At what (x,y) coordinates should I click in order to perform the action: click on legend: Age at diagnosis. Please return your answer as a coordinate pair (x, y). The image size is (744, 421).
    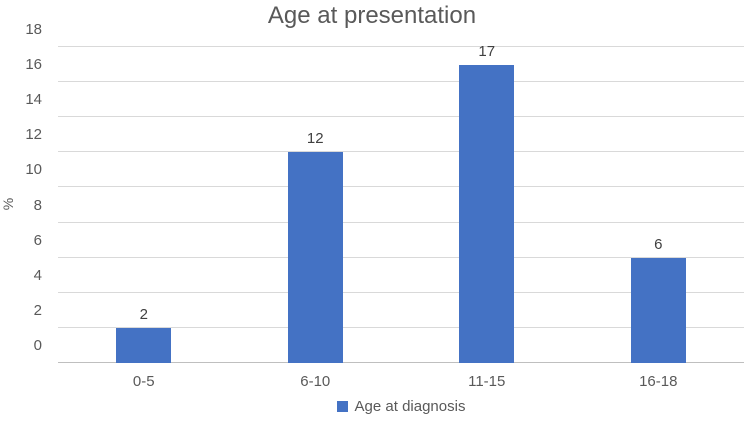
    Looking at the image, I should click on (401, 406).